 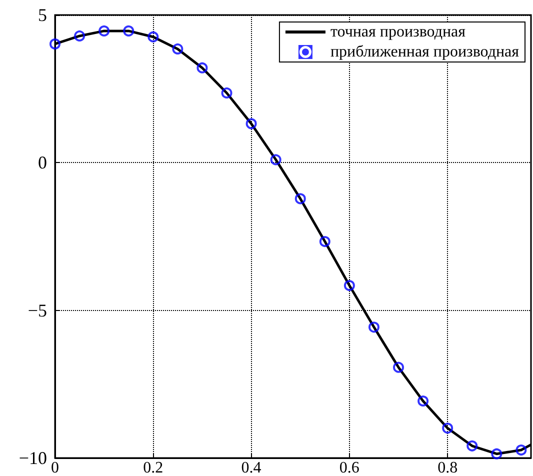 What do you see at coordinates (251, 468) in the screenshot?
I see `x-tick-label: 0.4` at bounding box center [251, 468].